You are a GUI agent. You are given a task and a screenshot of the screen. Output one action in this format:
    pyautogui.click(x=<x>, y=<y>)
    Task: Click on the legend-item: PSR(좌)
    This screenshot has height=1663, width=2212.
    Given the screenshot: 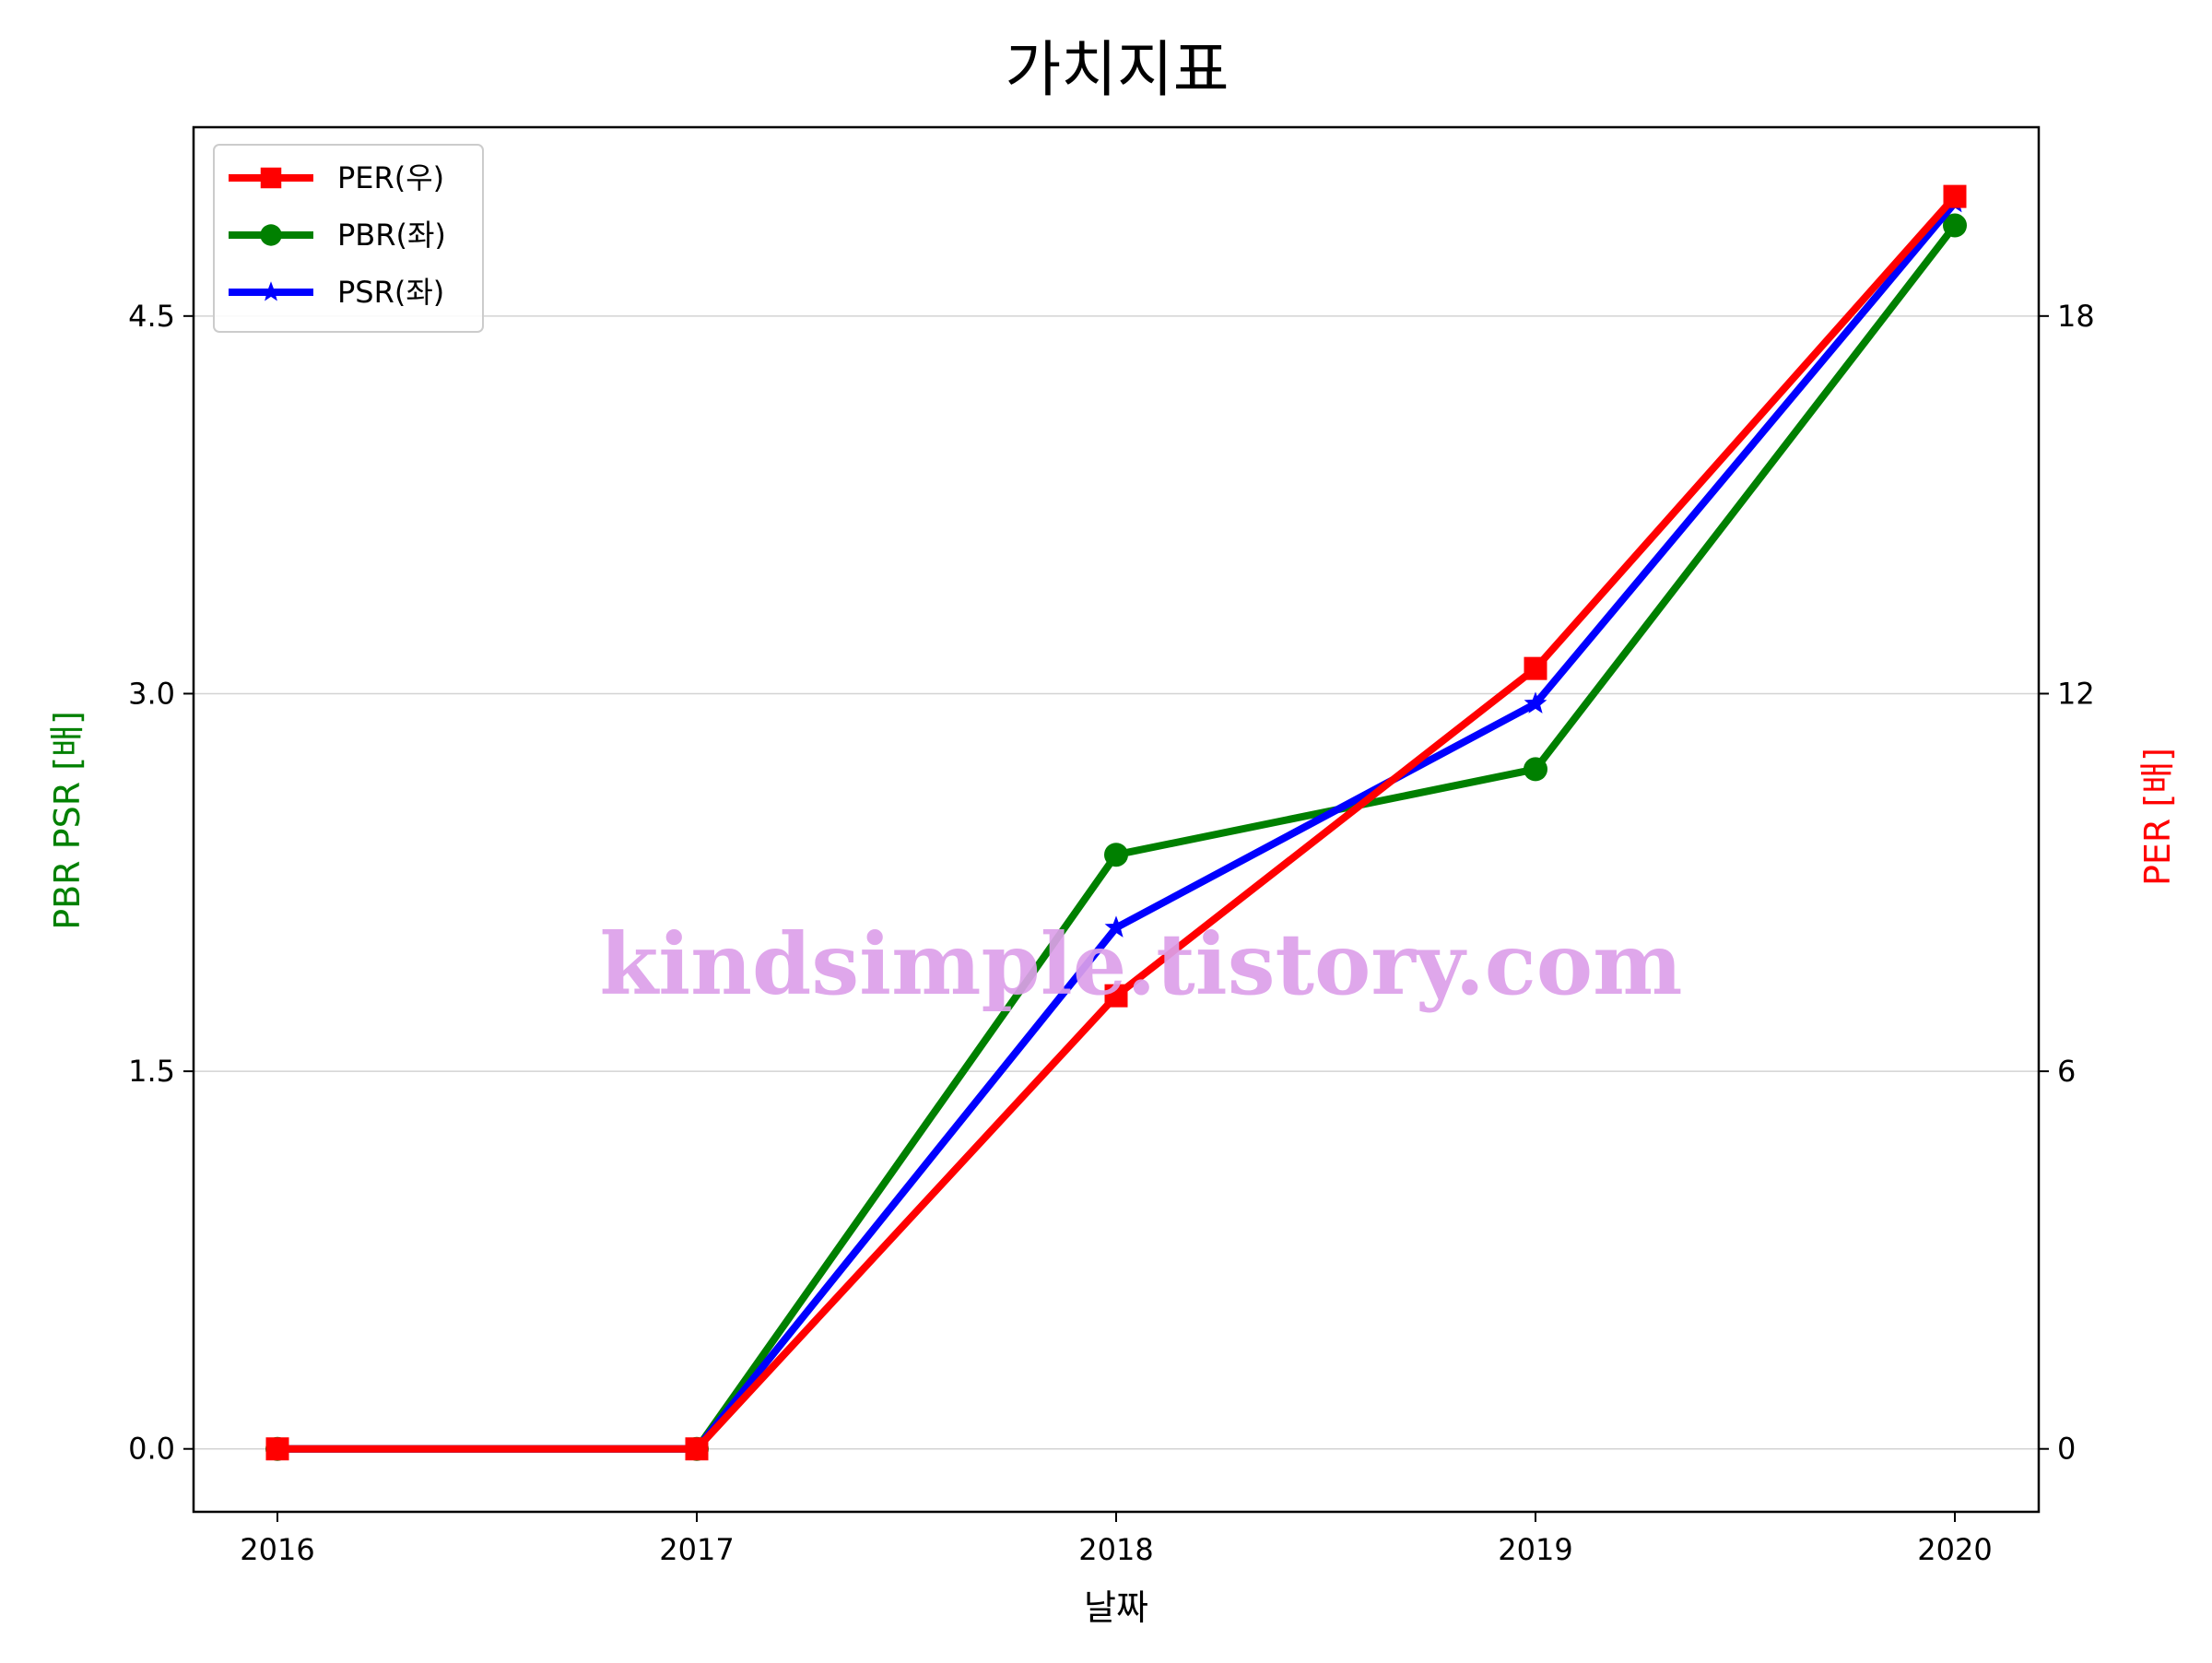 What is the action you would take?
    pyautogui.click(x=336, y=292)
    